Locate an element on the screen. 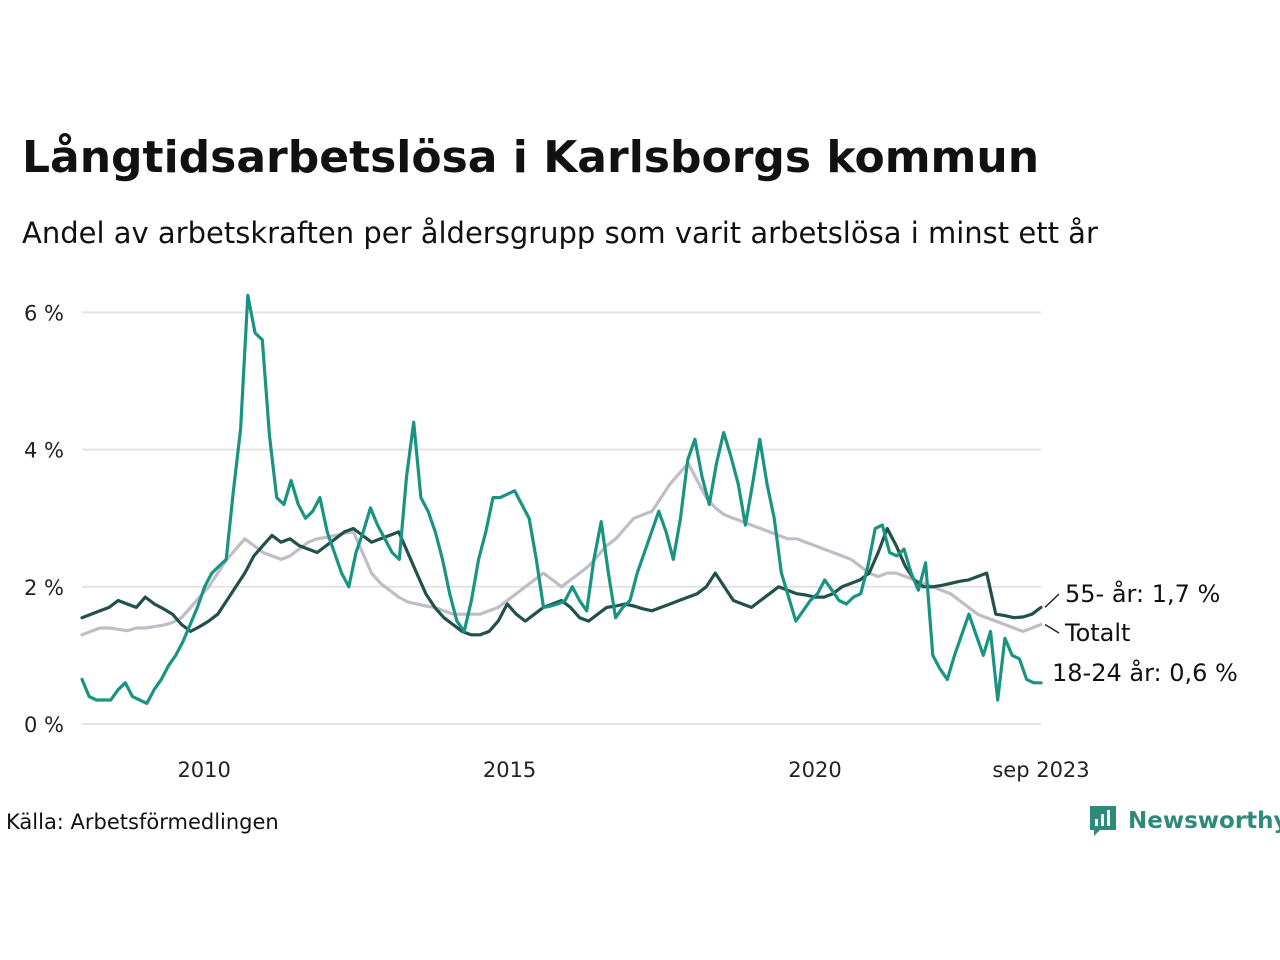 Image resolution: width=1280 pixels, height=960 pixels. brand-logo: Newsworthy is located at coordinates (1184, 821).